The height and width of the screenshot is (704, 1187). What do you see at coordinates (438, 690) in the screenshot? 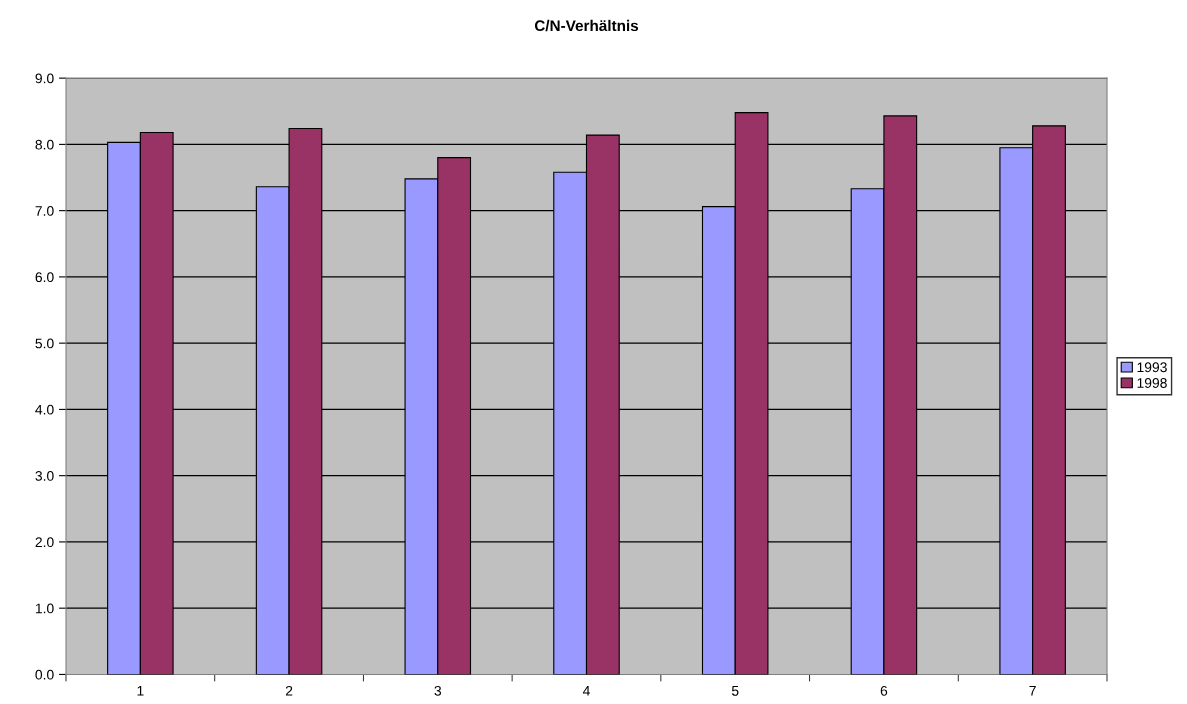
I see `x-tick-label: 3` at bounding box center [438, 690].